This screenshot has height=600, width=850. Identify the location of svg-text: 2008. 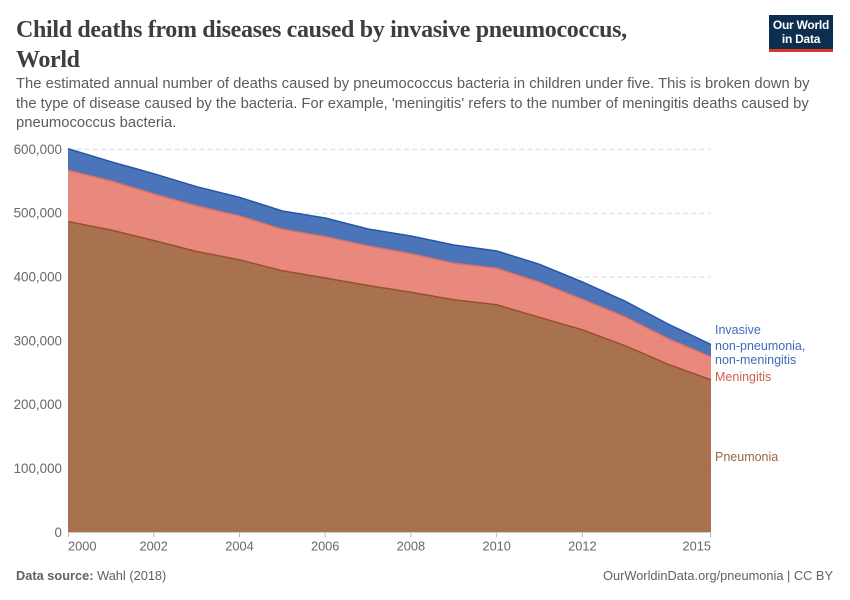
(411, 546).